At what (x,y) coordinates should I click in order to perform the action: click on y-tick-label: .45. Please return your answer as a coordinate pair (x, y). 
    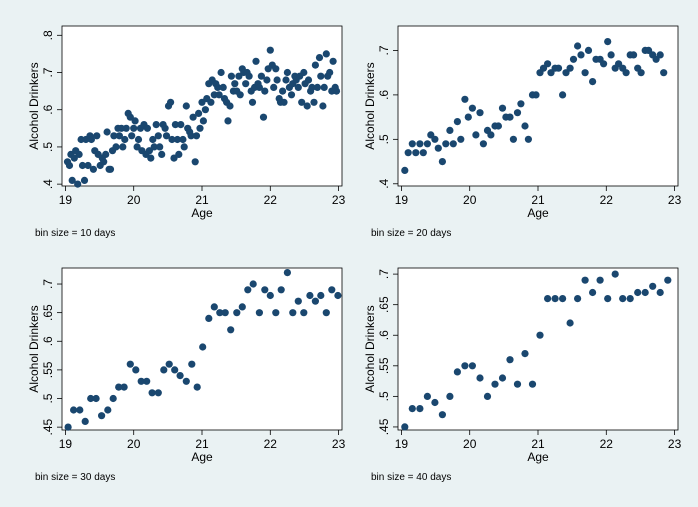
    Looking at the image, I should click on (48, 426).